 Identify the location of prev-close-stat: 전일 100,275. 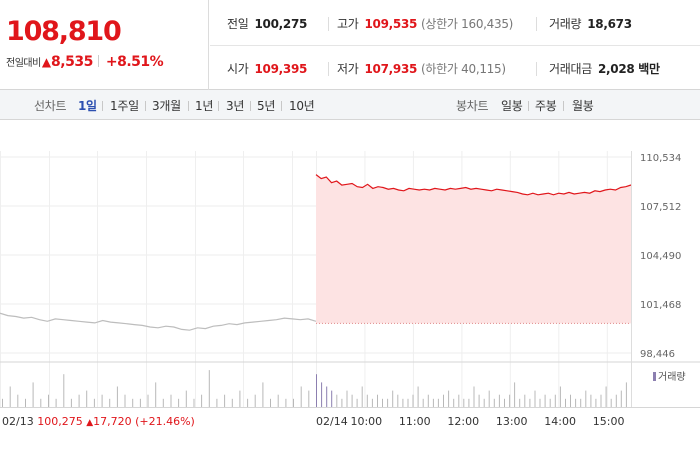
(267, 23).